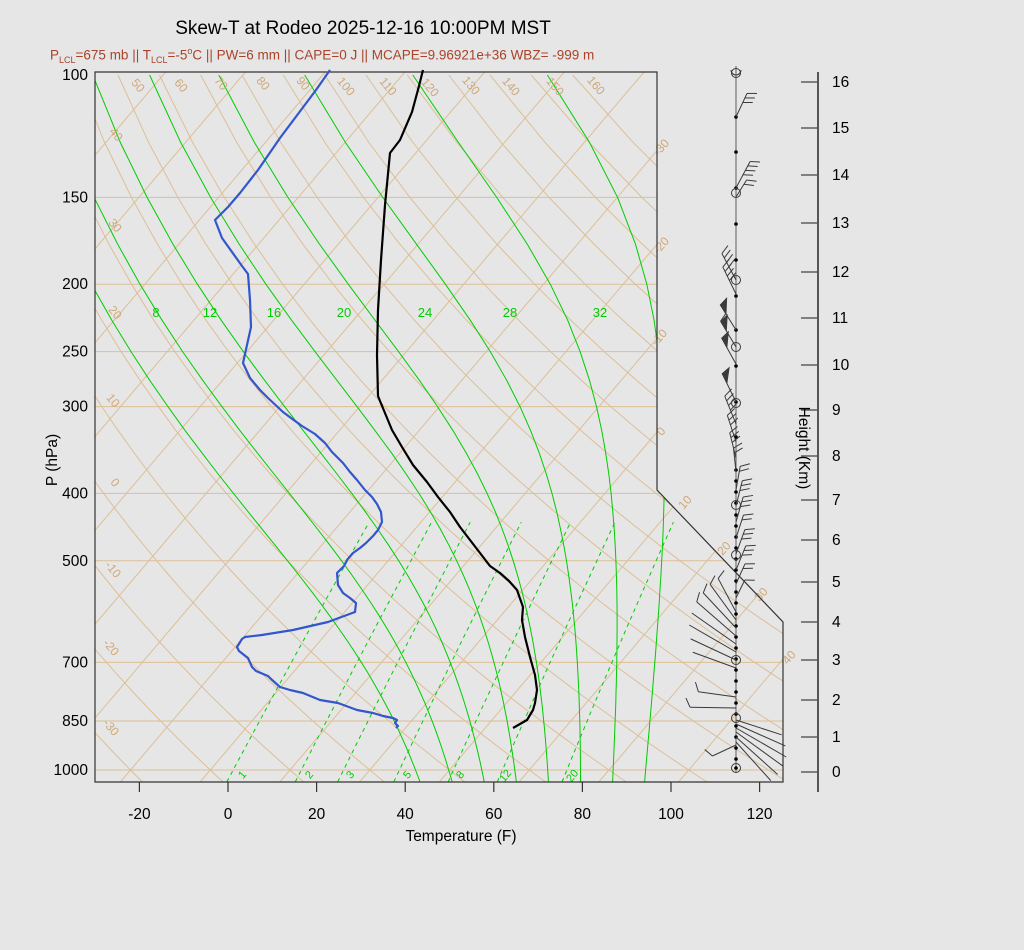 This screenshot has height=950, width=1024. What do you see at coordinates (75, 493) in the screenshot?
I see `pressure-tick-label: 400` at bounding box center [75, 493].